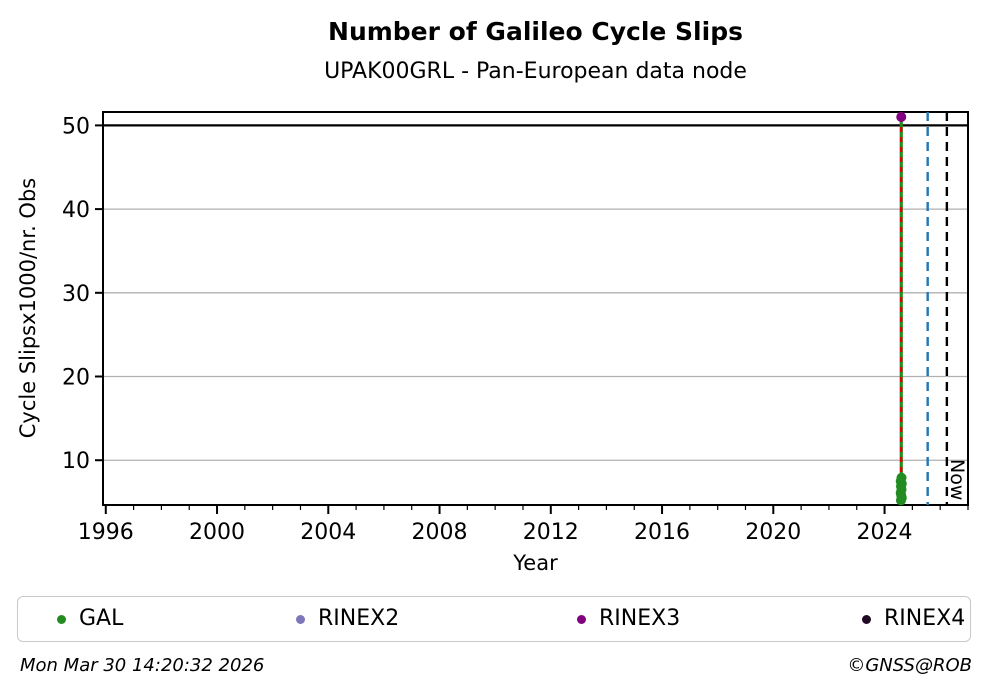  What do you see at coordinates (76, 294) in the screenshot?
I see `y-tick-label: 30` at bounding box center [76, 294].